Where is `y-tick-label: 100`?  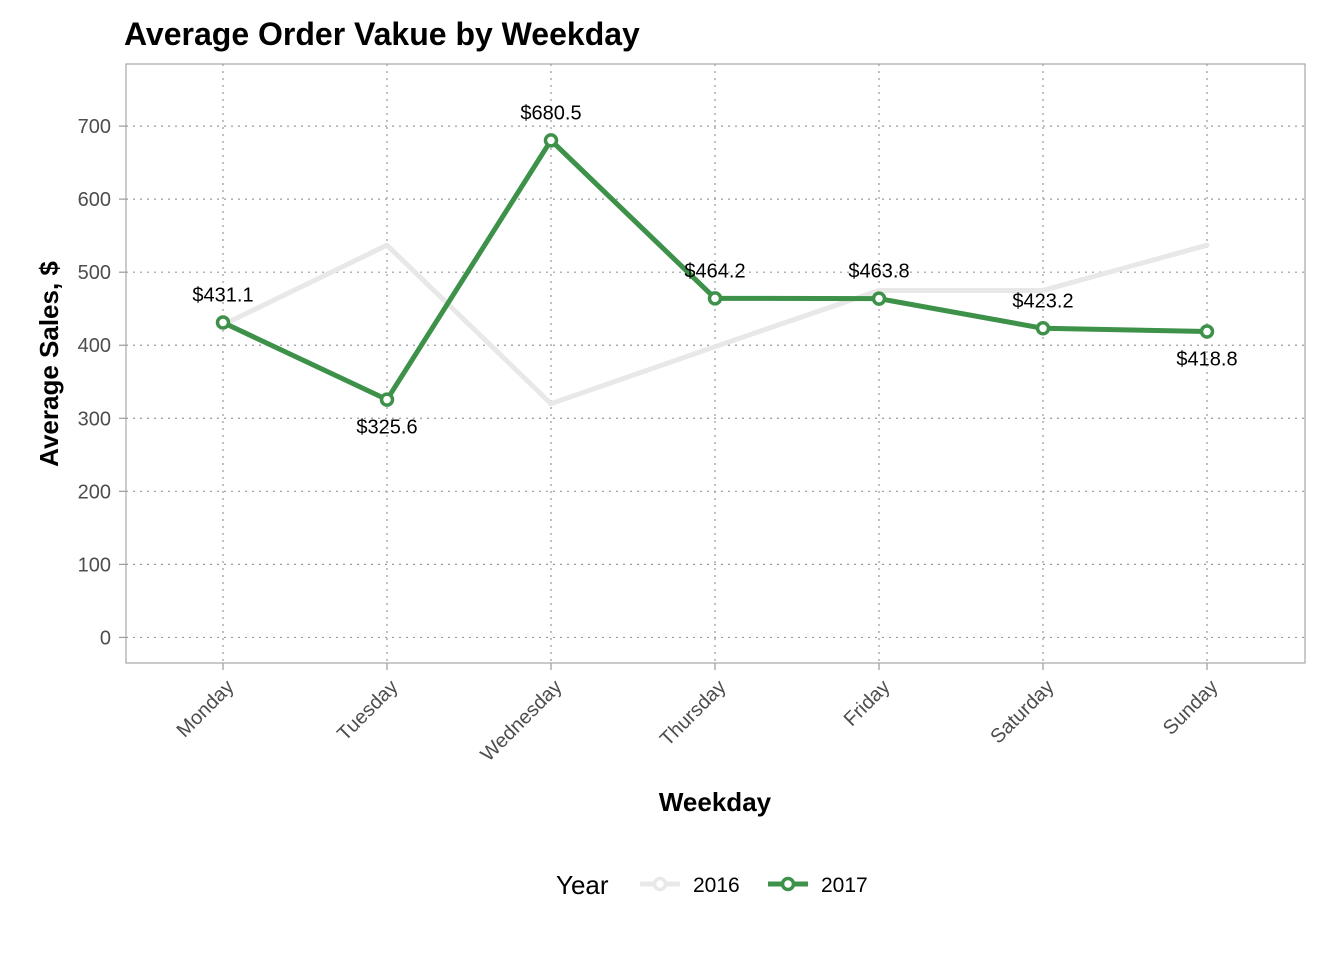
y-tick-label: 100 is located at coordinates (94, 565).